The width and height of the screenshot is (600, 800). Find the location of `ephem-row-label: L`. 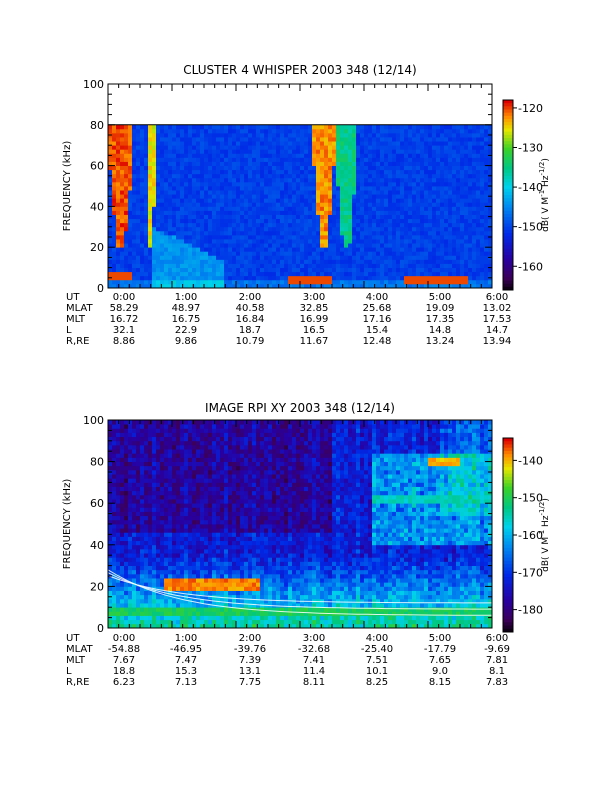

ephem-row-label: L is located at coordinates (69, 330).